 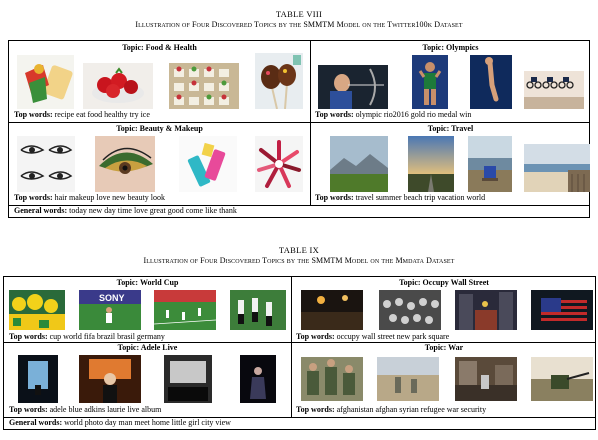 I want to click on athlete-icon, so click(x=430, y=82).